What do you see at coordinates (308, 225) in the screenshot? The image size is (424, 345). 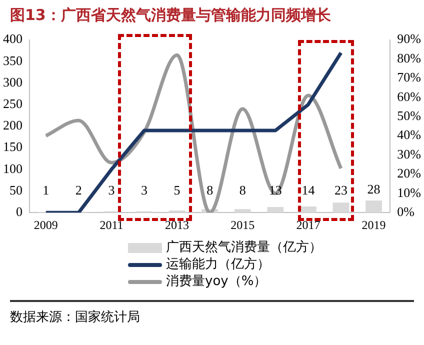 I see `x-tick-label: 2017` at bounding box center [308, 225].